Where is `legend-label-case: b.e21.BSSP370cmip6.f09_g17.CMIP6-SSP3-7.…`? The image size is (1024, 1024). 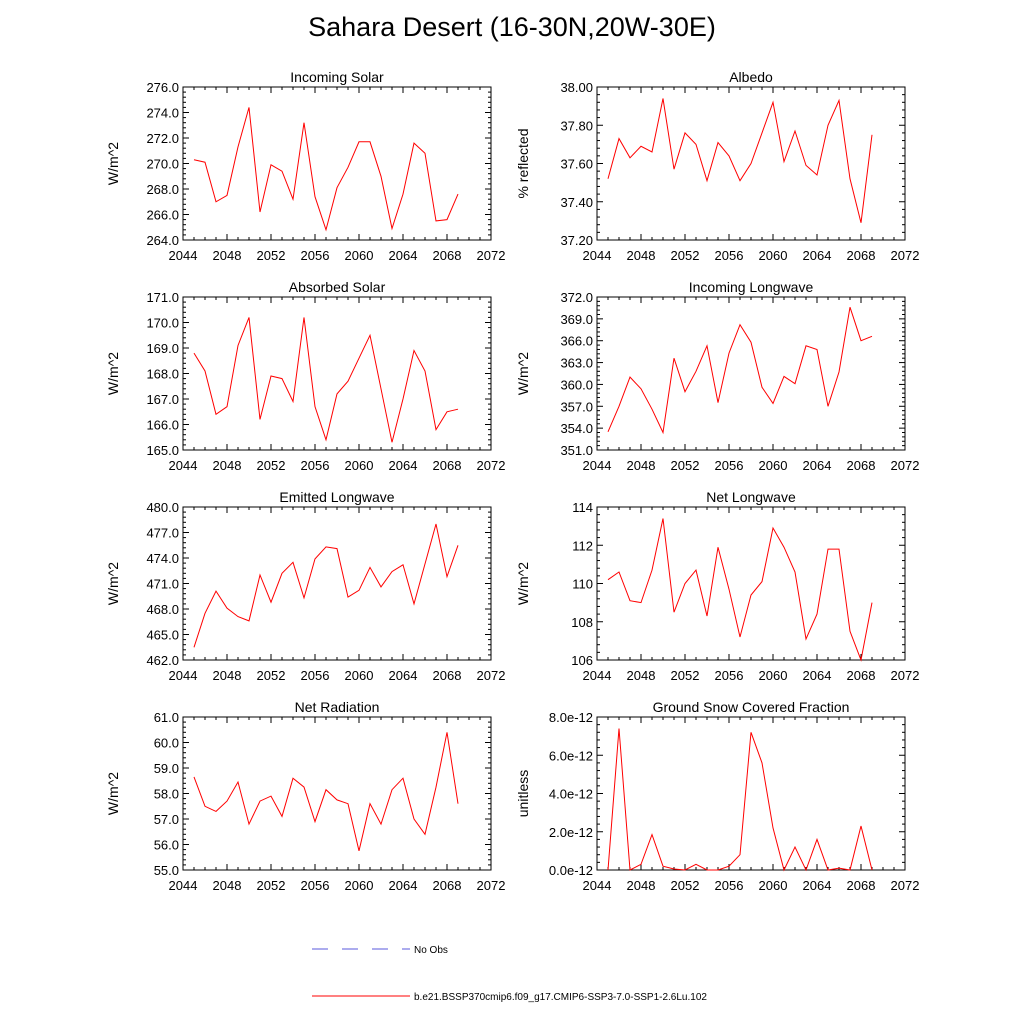
legend-label-case: b.e21.BSSP370cmip6.f09_g17.CMIP6-SSP3-7.… is located at coordinates (560, 997).